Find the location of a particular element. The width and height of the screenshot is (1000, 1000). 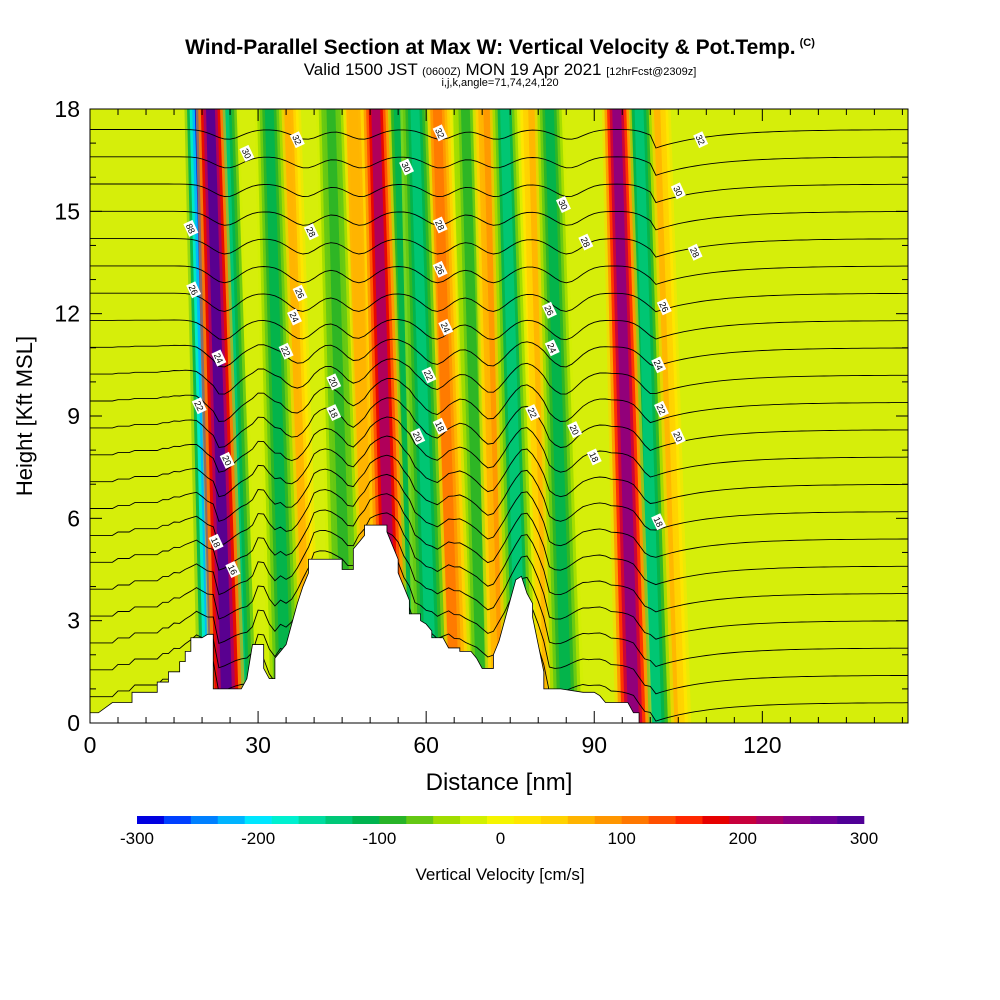

theta-contour-label: 88 is located at coordinates (191, 228).